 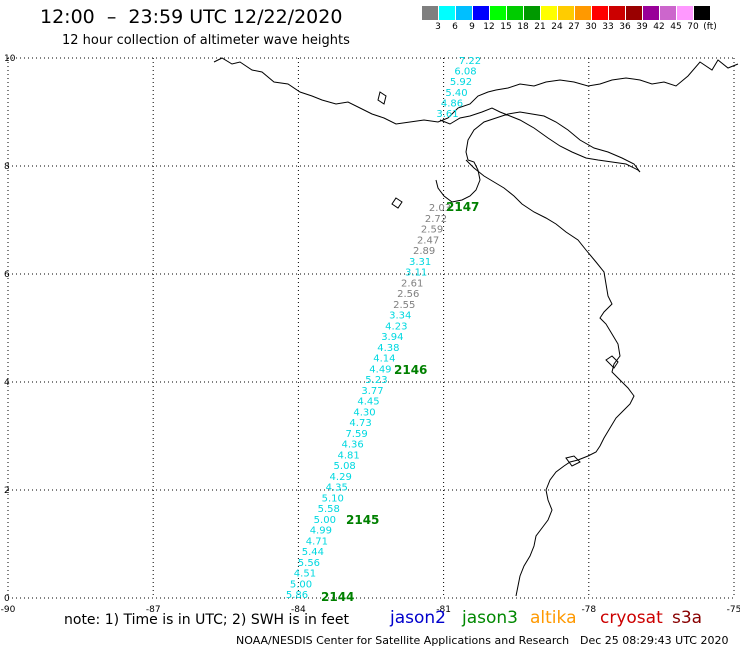 What do you see at coordinates (329, 509) in the screenshot?
I see `wave-height-value: 5.58` at bounding box center [329, 509].